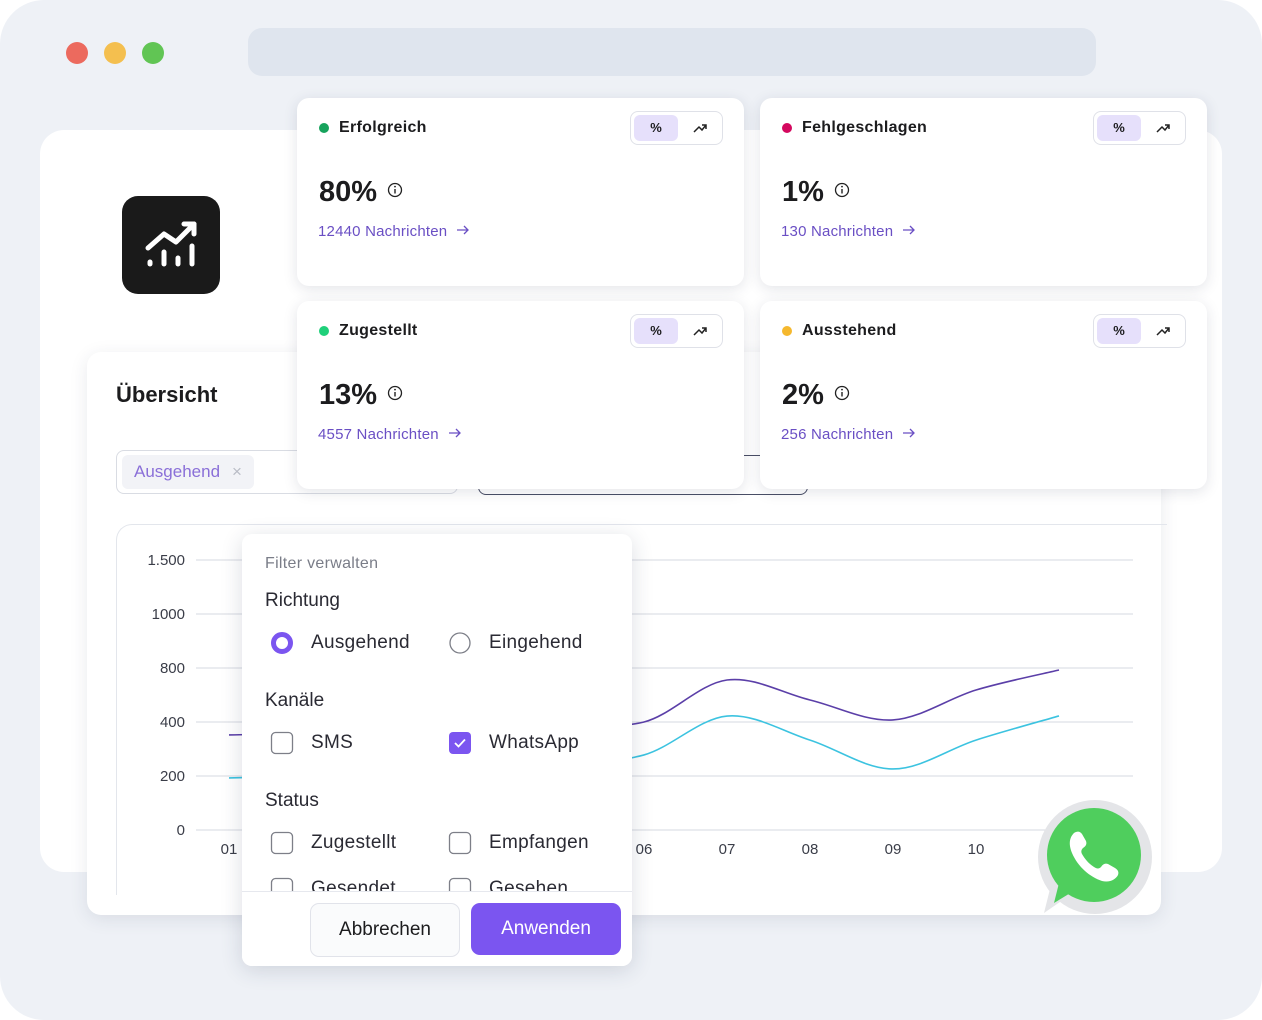 Image resolution: width=1262 pixels, height=1020 pixels. What do you see at coordinates (672, 52) in the screenshot?
I see `address-bar` at bounding box center [672, 52].